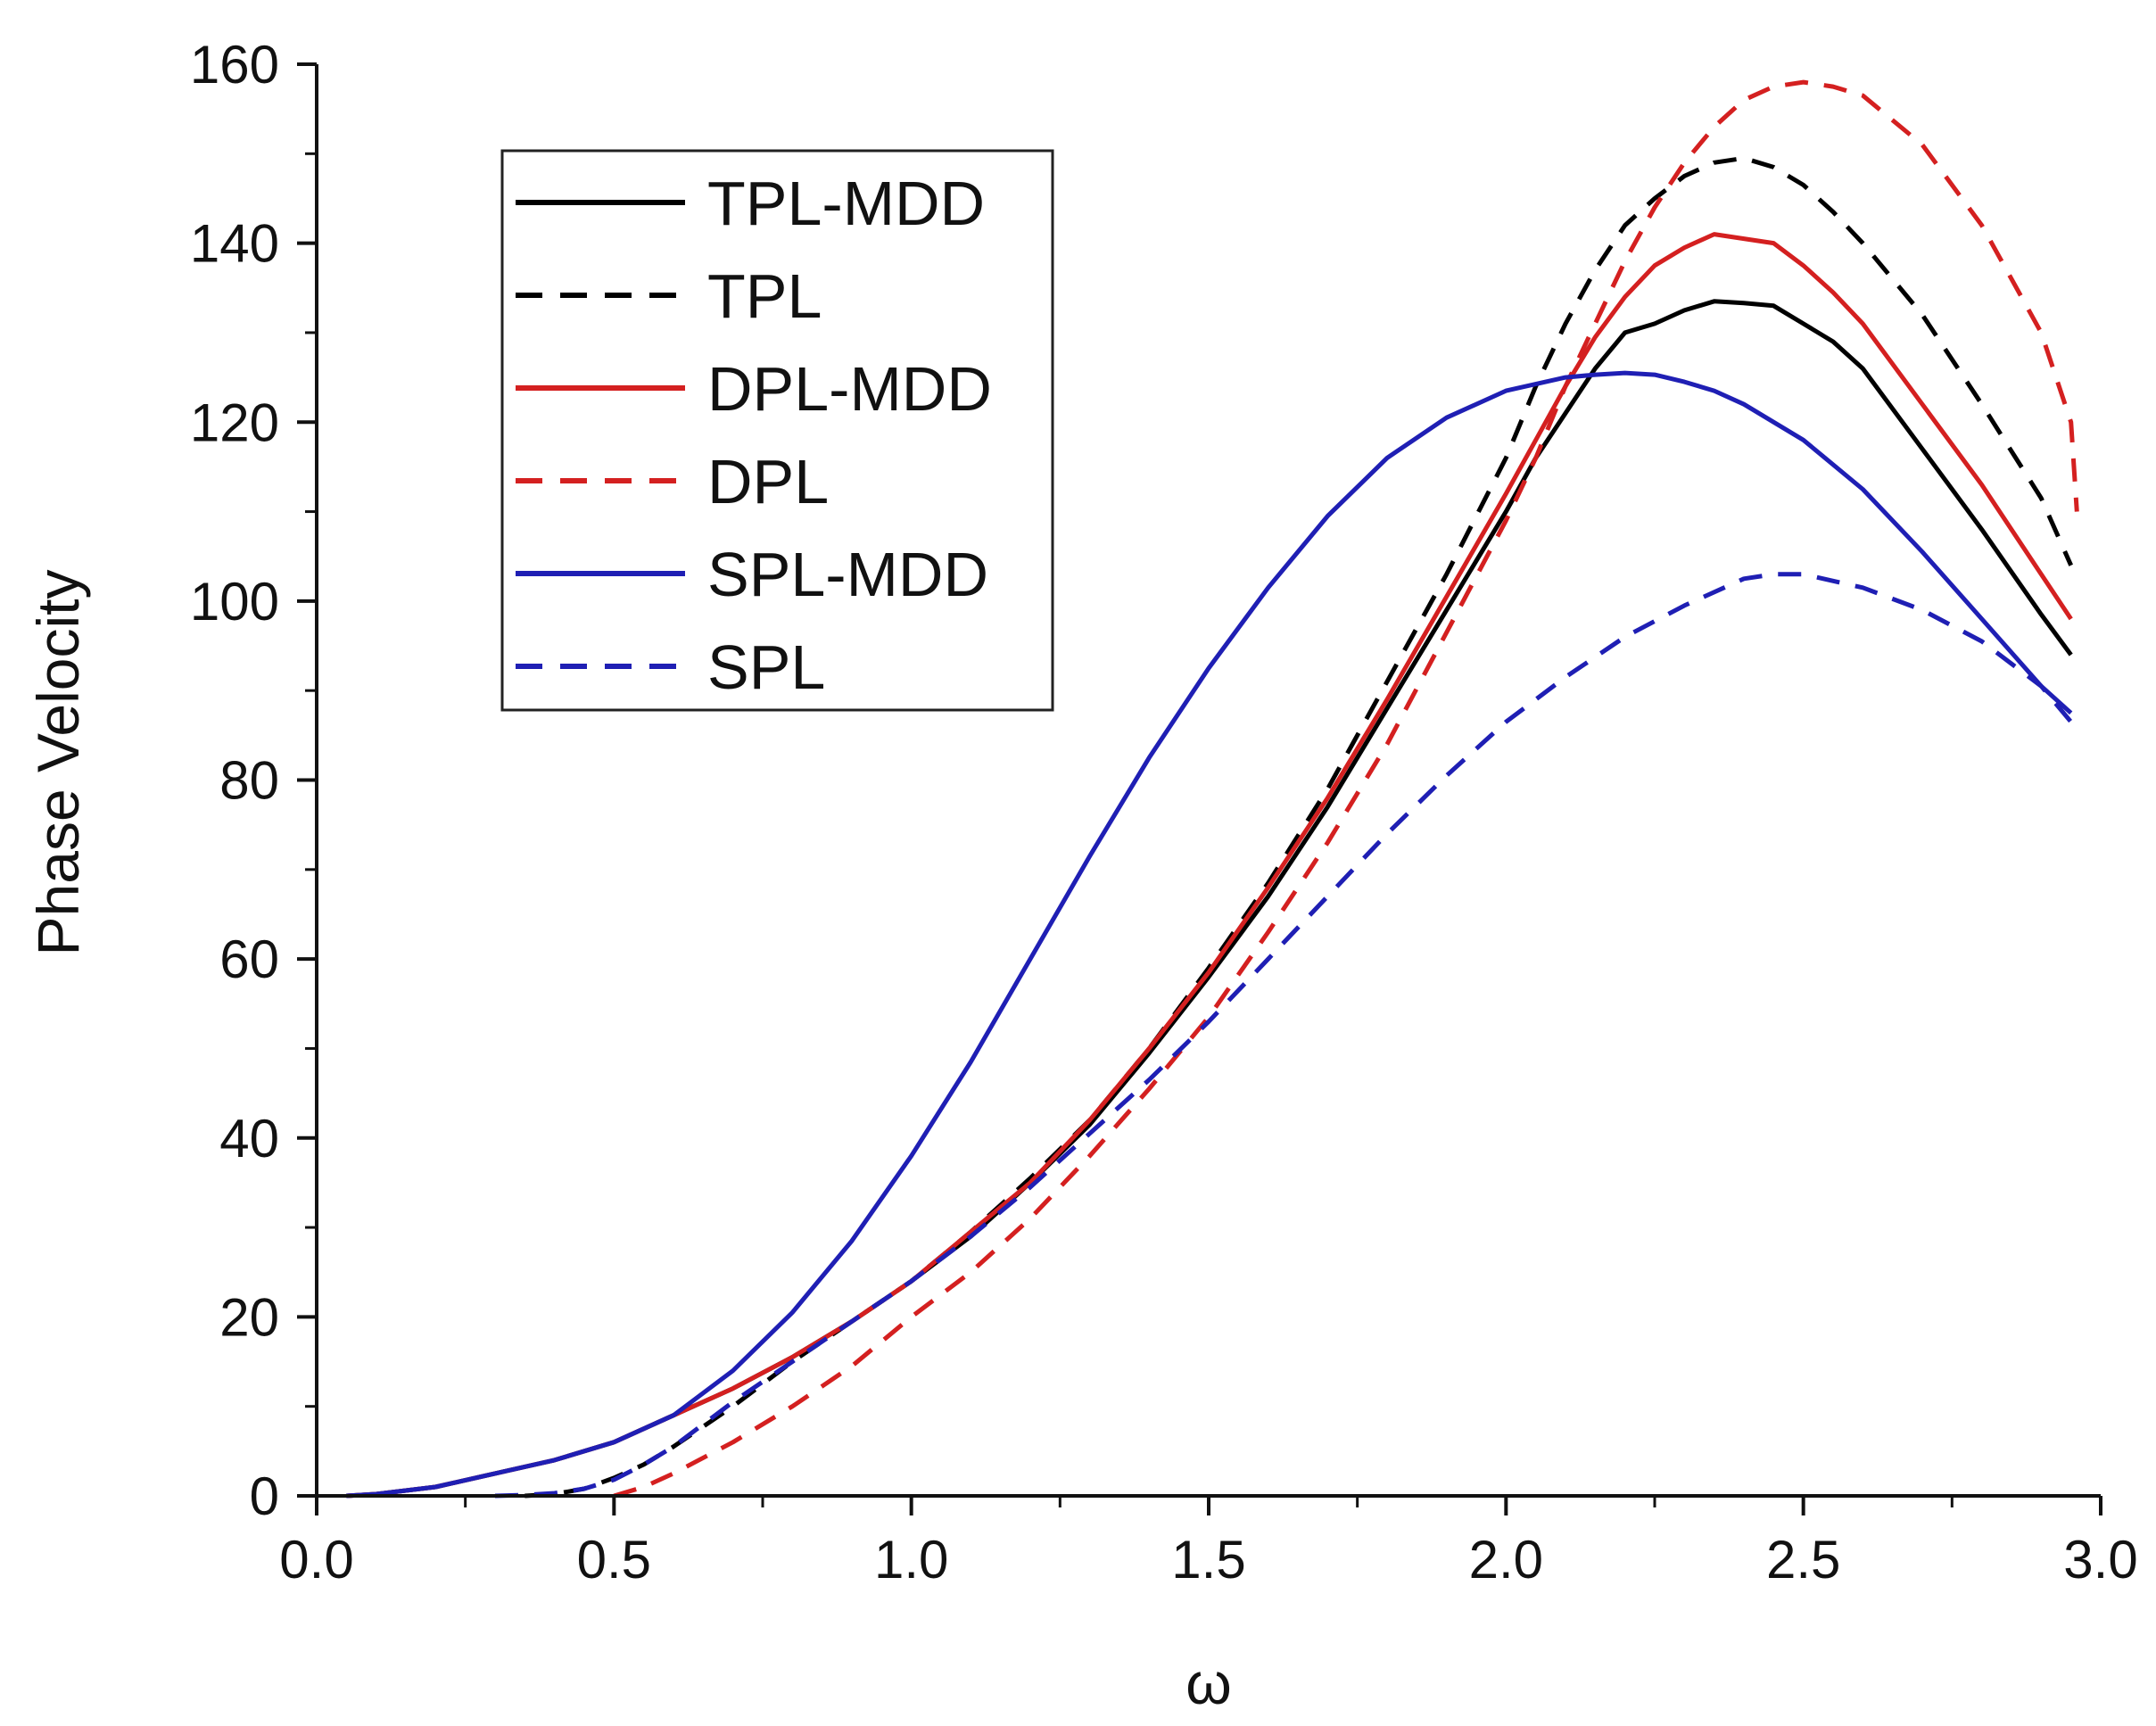 The width and height of the screenshot is (2156, 1726). What do you see at coordinates (249, 1317) in the screenshot?
I see `y-tick-label: 20` at bounding box center [249, 1317].